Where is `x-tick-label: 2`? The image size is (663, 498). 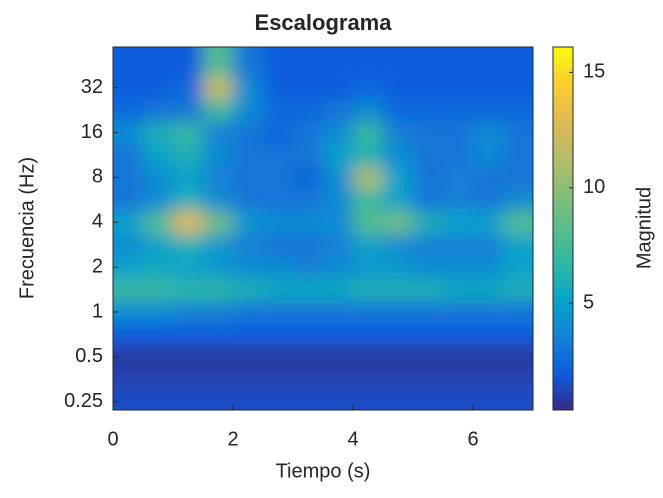
x-tick-label: 2 is located at coordinates (232, 439).